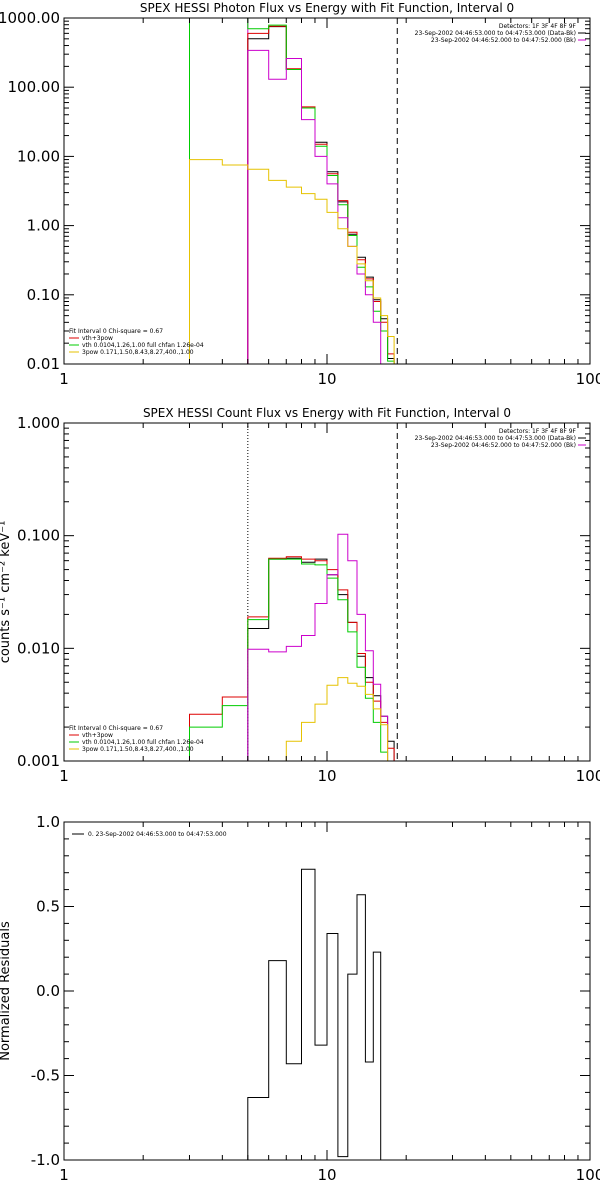 The width and height of the screenshot is (600, 1200). I want to click on y-tick-label: -1.0, so click(45, 1160).